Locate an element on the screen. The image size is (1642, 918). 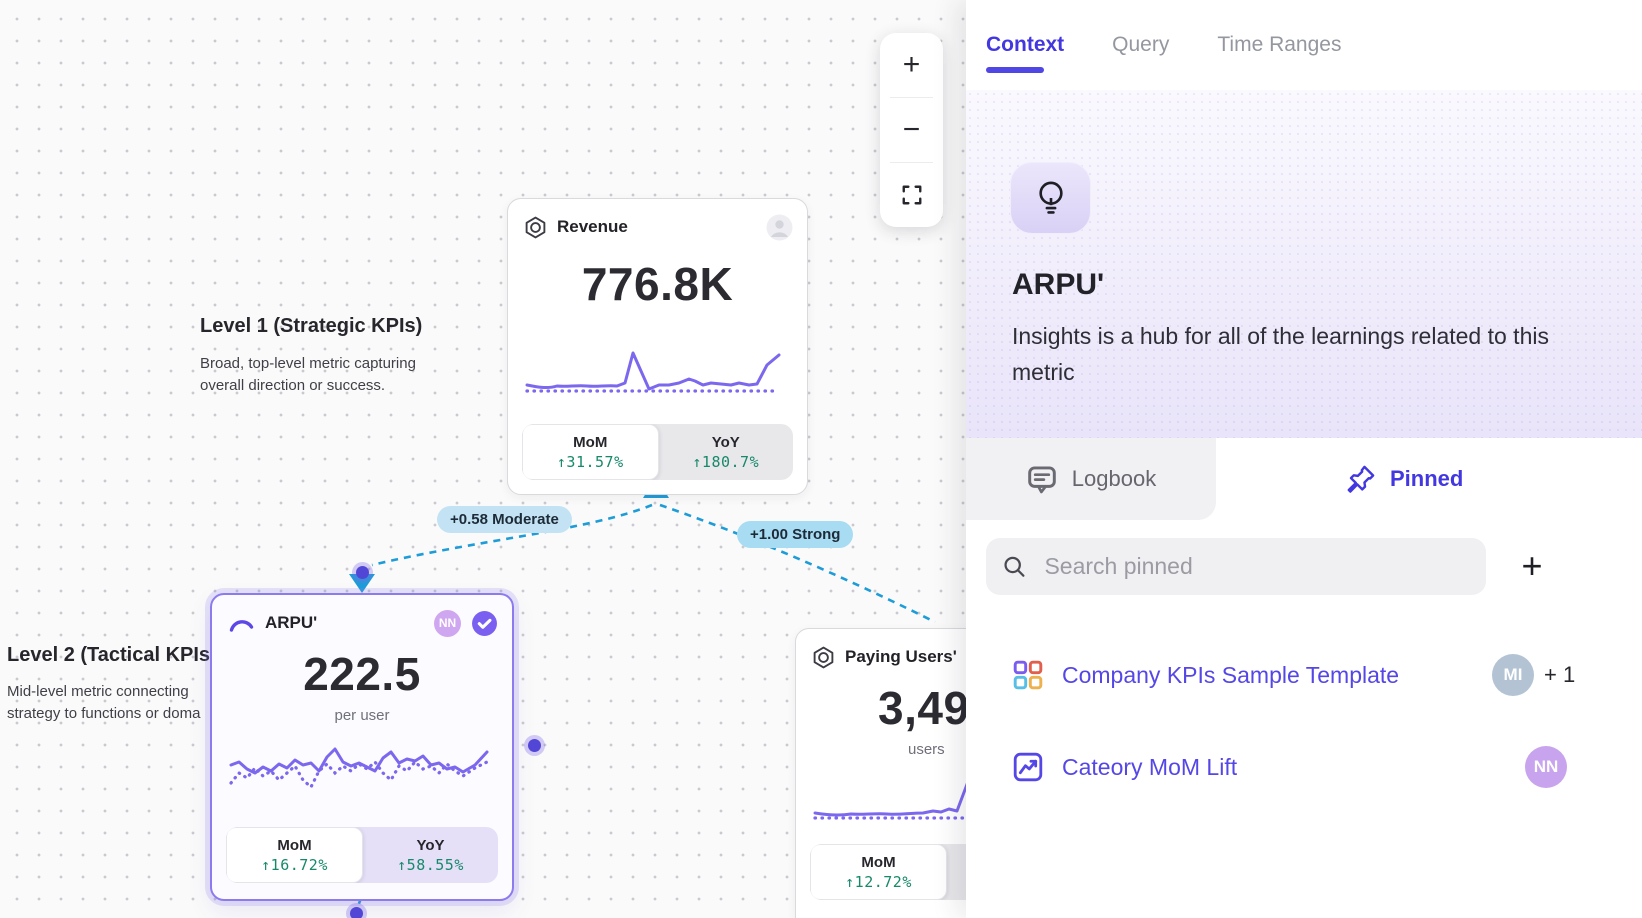
fullscreen-icon is located at coordinates (911, 195).